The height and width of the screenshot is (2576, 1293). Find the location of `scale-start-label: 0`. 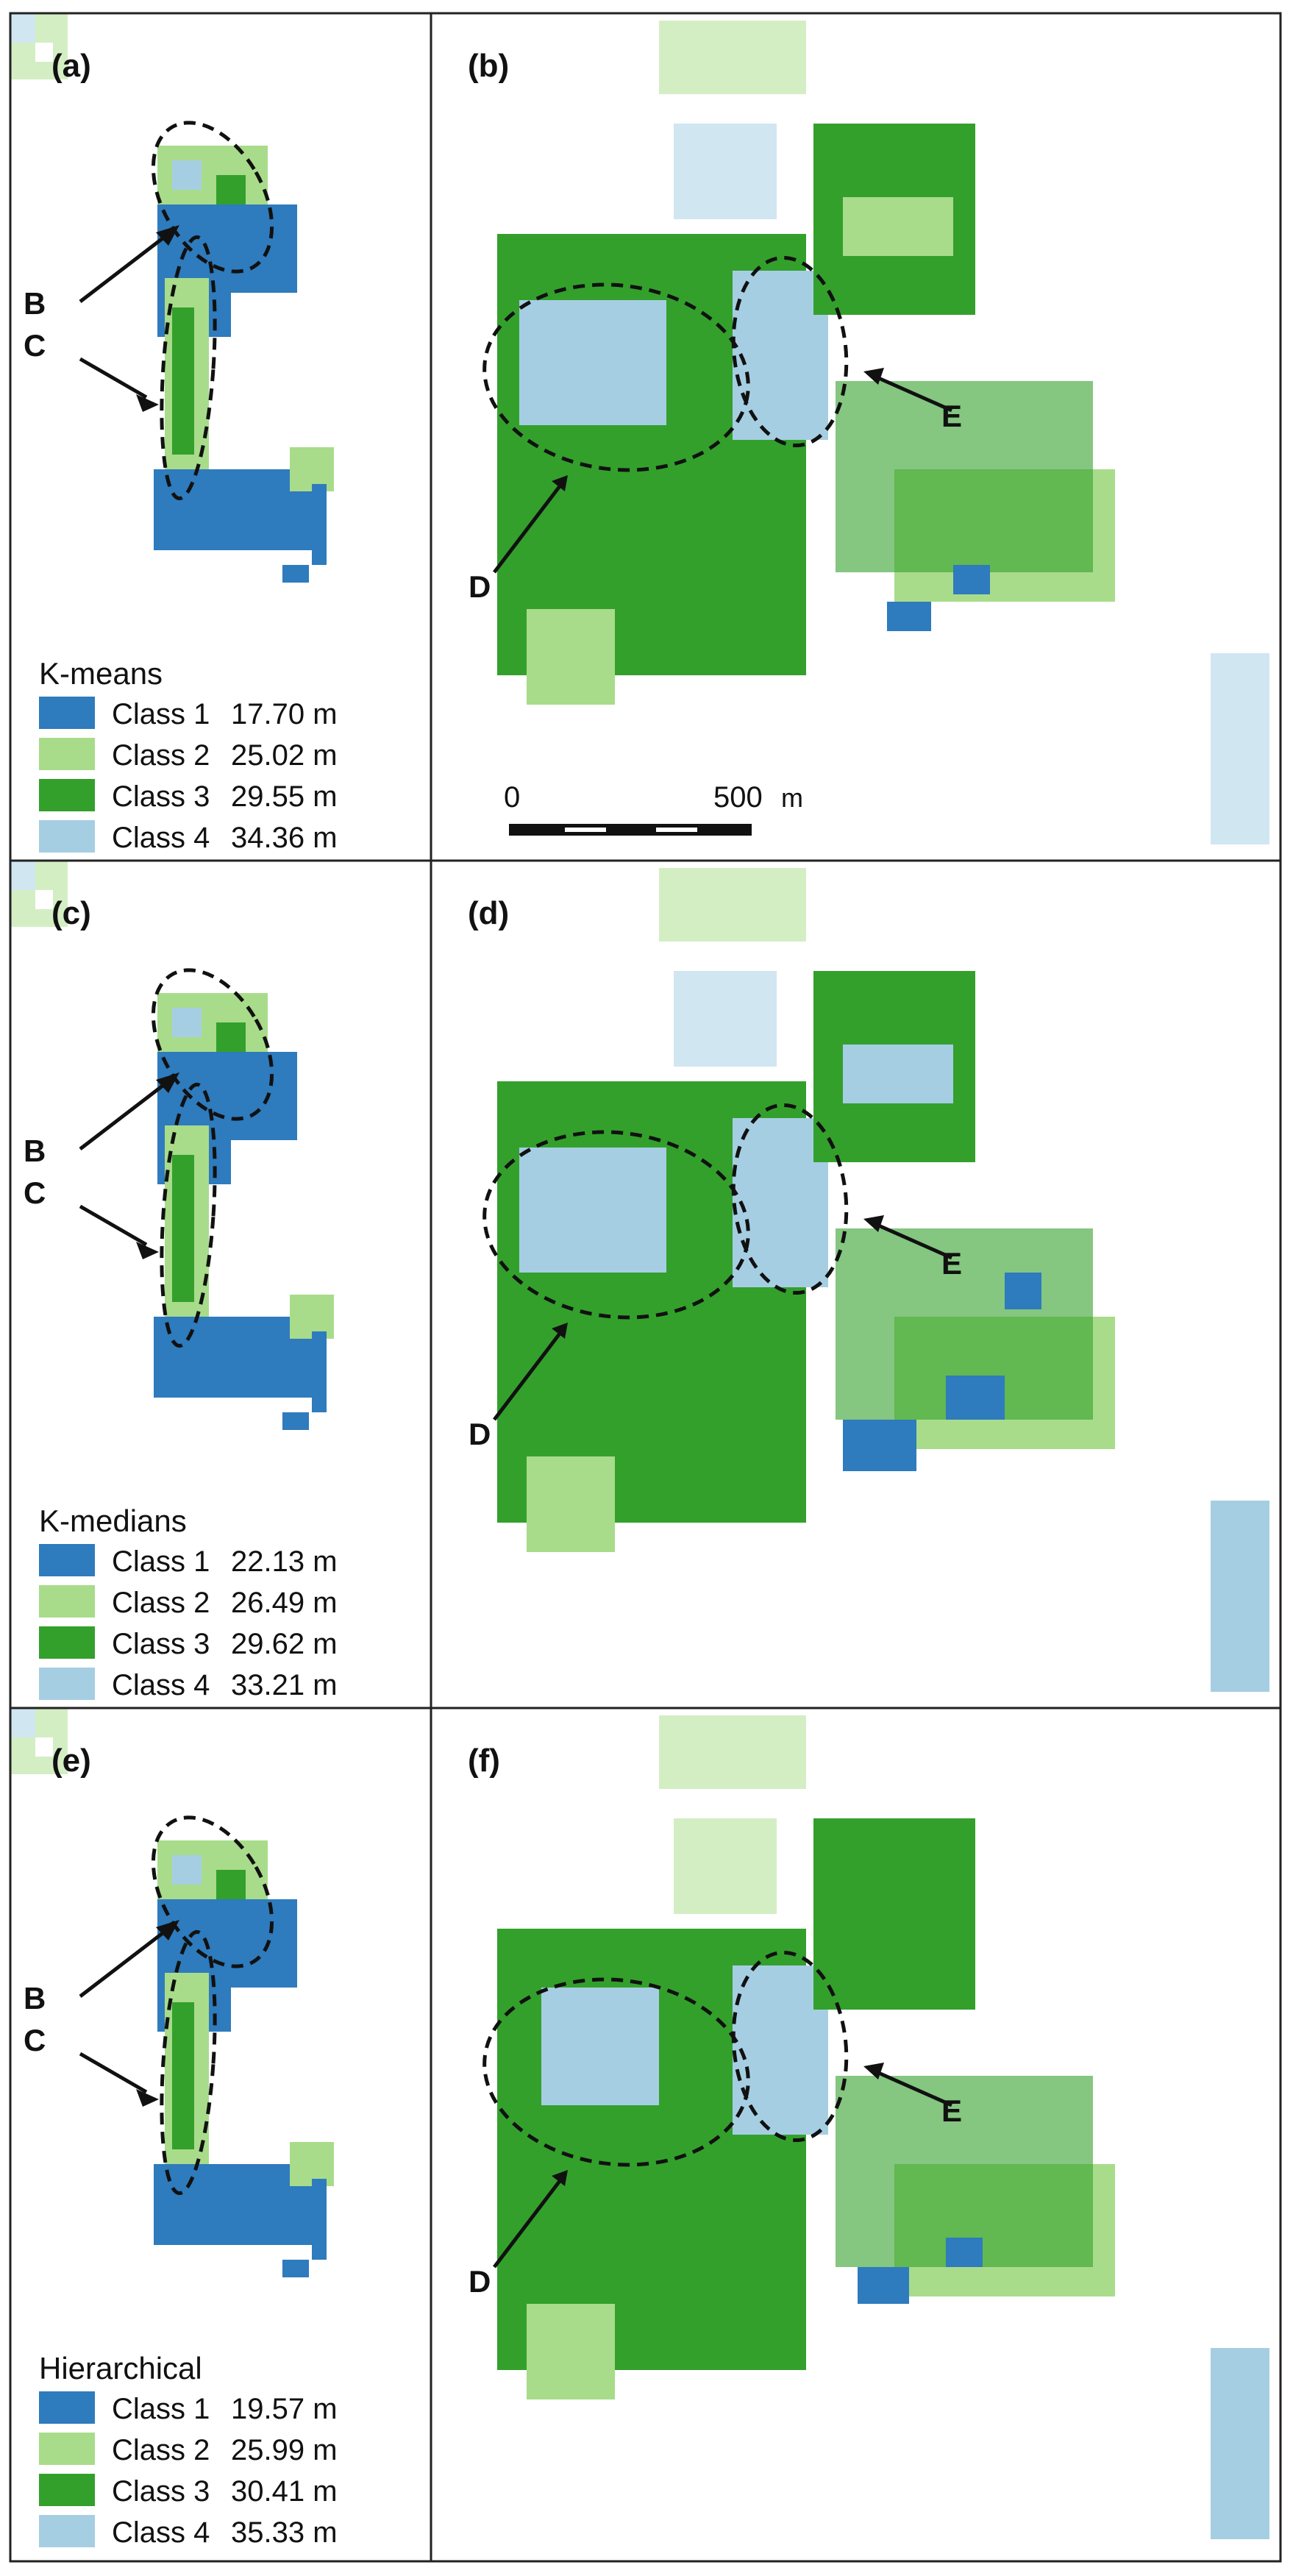

scale-start-label: 0 is located at coordinates (512, 797).